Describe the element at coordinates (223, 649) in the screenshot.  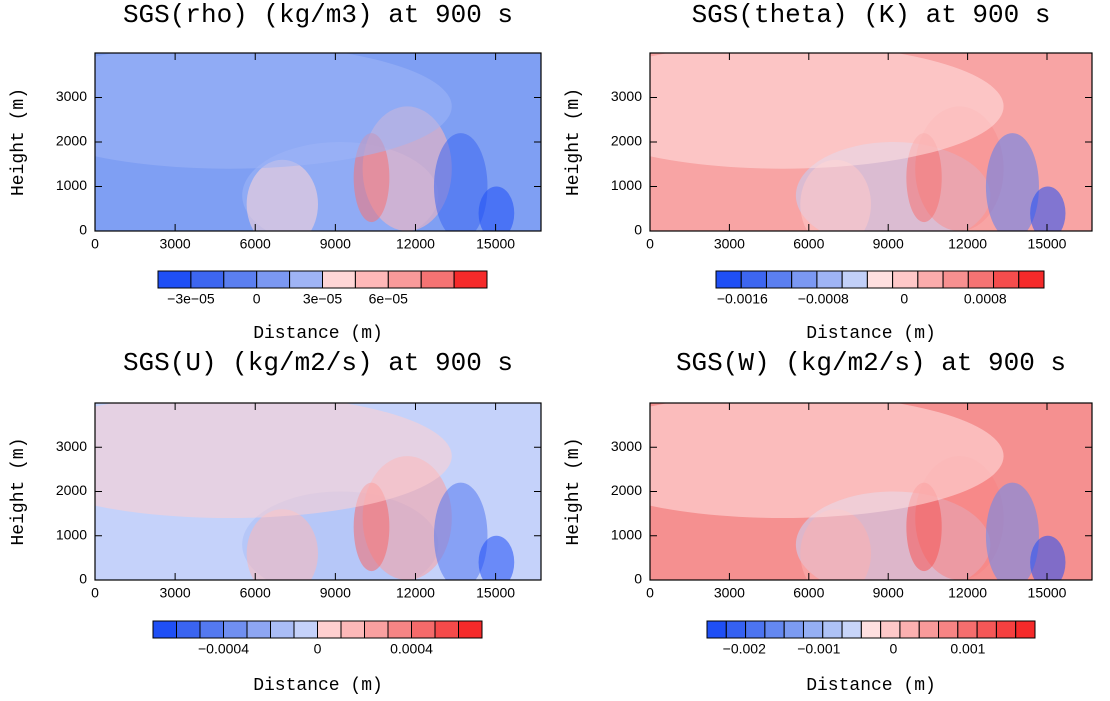
I see `colorbar-label: −0.0004` at that location.